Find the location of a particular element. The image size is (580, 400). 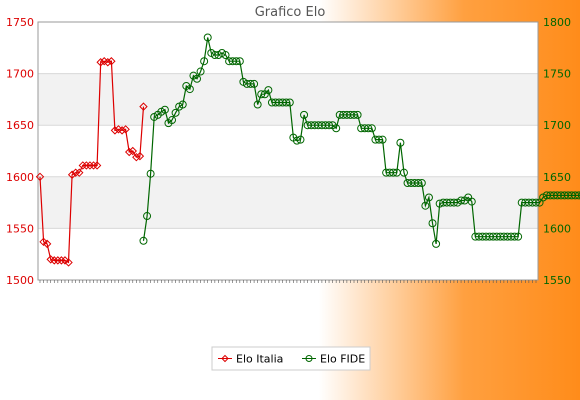

legend-item-elo-italia: Elo Italia is located at coordinates (250, 359).